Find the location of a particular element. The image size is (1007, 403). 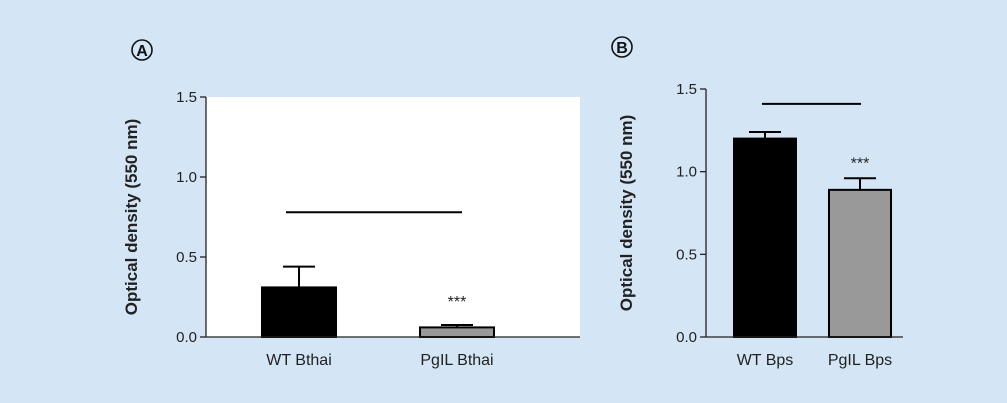

panel-letter: B is located at coordinates (622, 48).